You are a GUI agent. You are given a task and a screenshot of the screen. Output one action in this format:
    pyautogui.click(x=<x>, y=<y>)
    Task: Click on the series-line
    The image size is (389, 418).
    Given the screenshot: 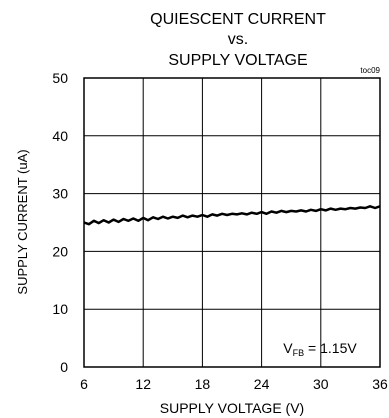 What is the action you would take?
    pyautogui.click(x=232, y=215)
    